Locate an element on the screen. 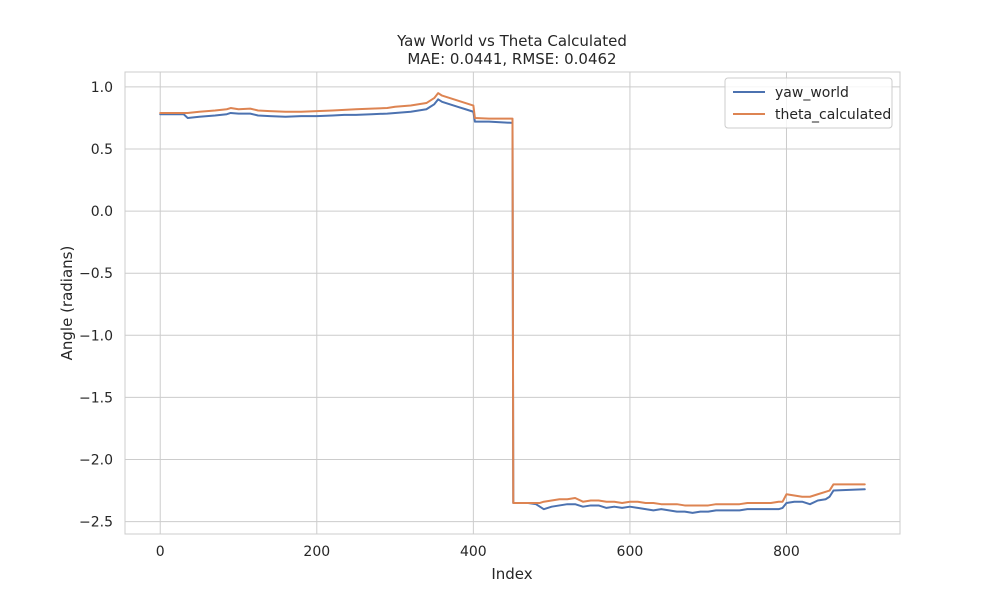 This screenshot has width=1000, height=600. y-tick-label: 1.0 is located at coordinates (102, 88).